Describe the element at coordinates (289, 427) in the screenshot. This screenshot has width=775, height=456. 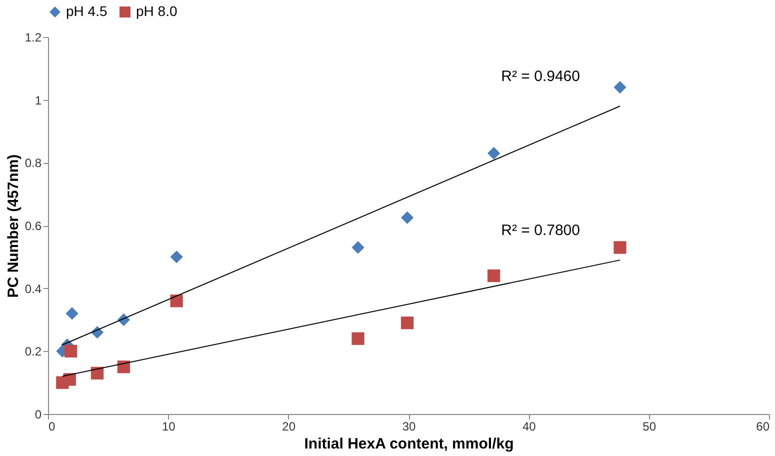
I see `x-tick-label: 20` at that location.